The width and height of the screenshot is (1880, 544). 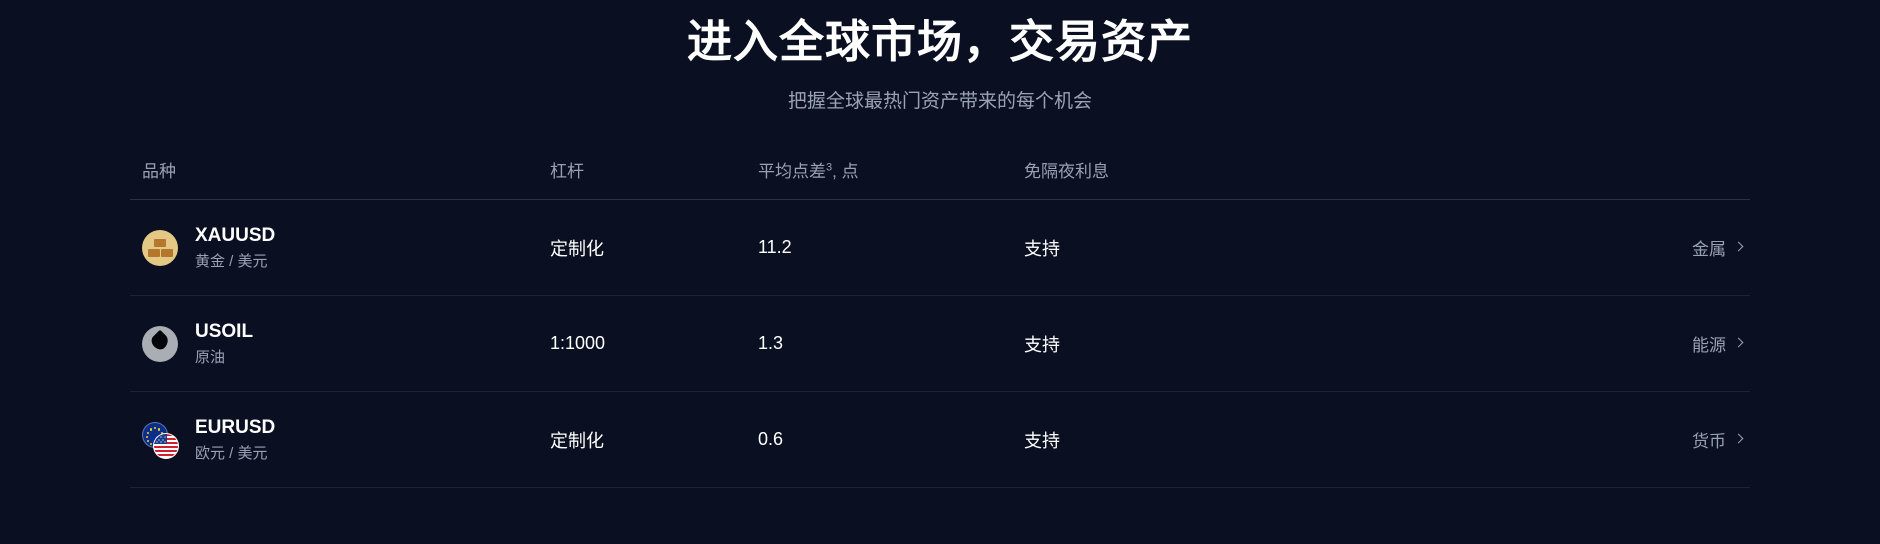 I want to click on spread-value: 11.2, so click(x=775, y=247).